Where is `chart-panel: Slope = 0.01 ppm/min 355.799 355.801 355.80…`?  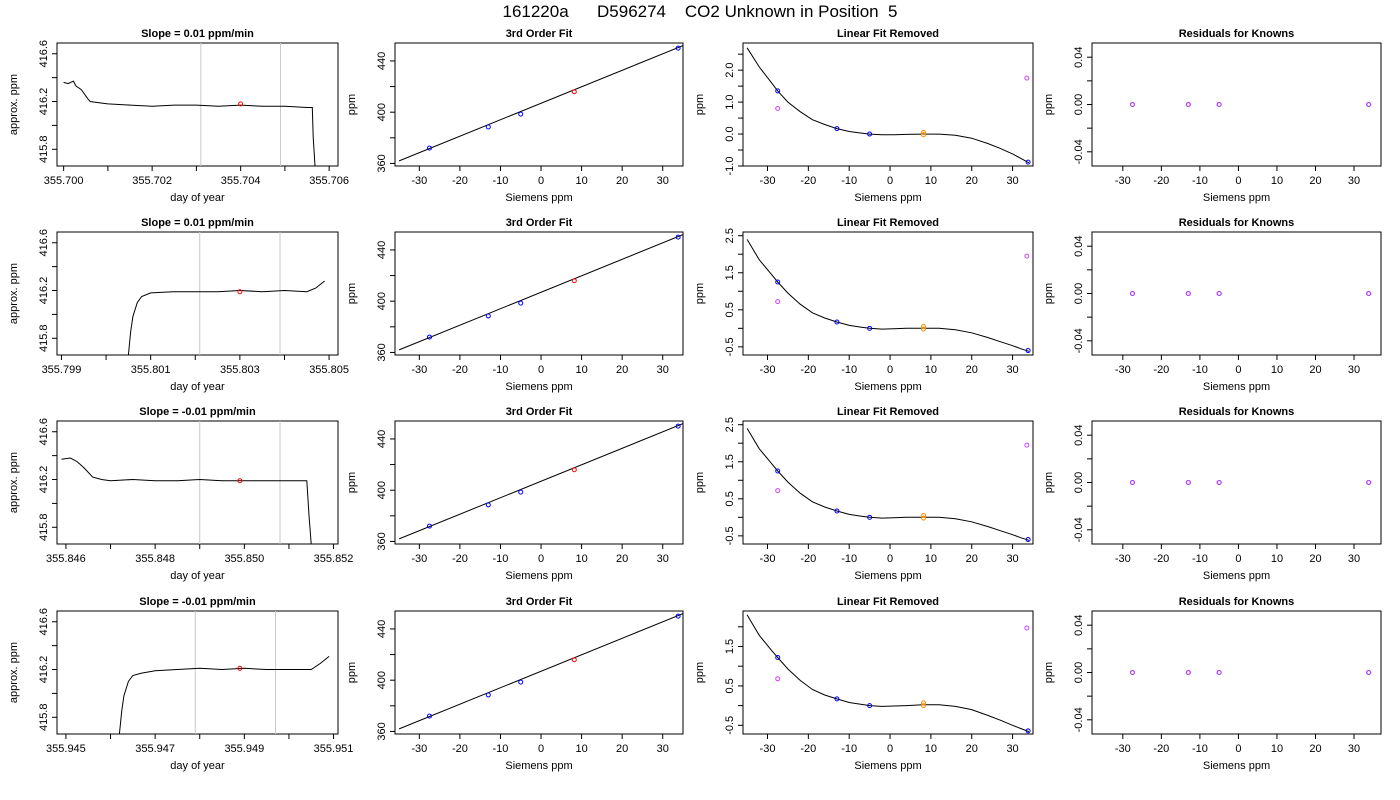
chart-panel: Slope = 0.01 ppm/min 355.799 355.801 355.80… is located at coordinates (178, 305).